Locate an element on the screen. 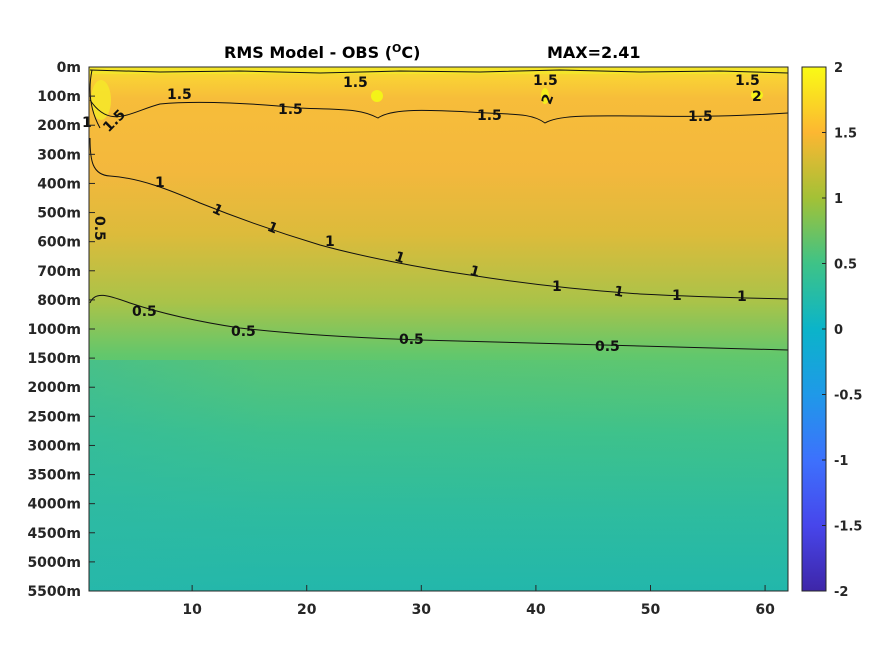 This screenshot has height=656, width=875. y-tick-label: 600m is located at coordinates (59, 243).